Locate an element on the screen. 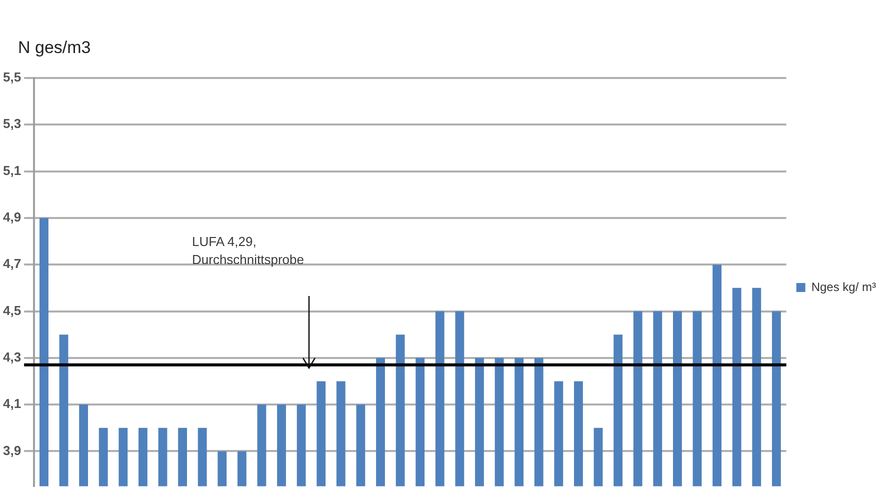  y-tick-label: 3,9 is located at coordinates (12, 450).